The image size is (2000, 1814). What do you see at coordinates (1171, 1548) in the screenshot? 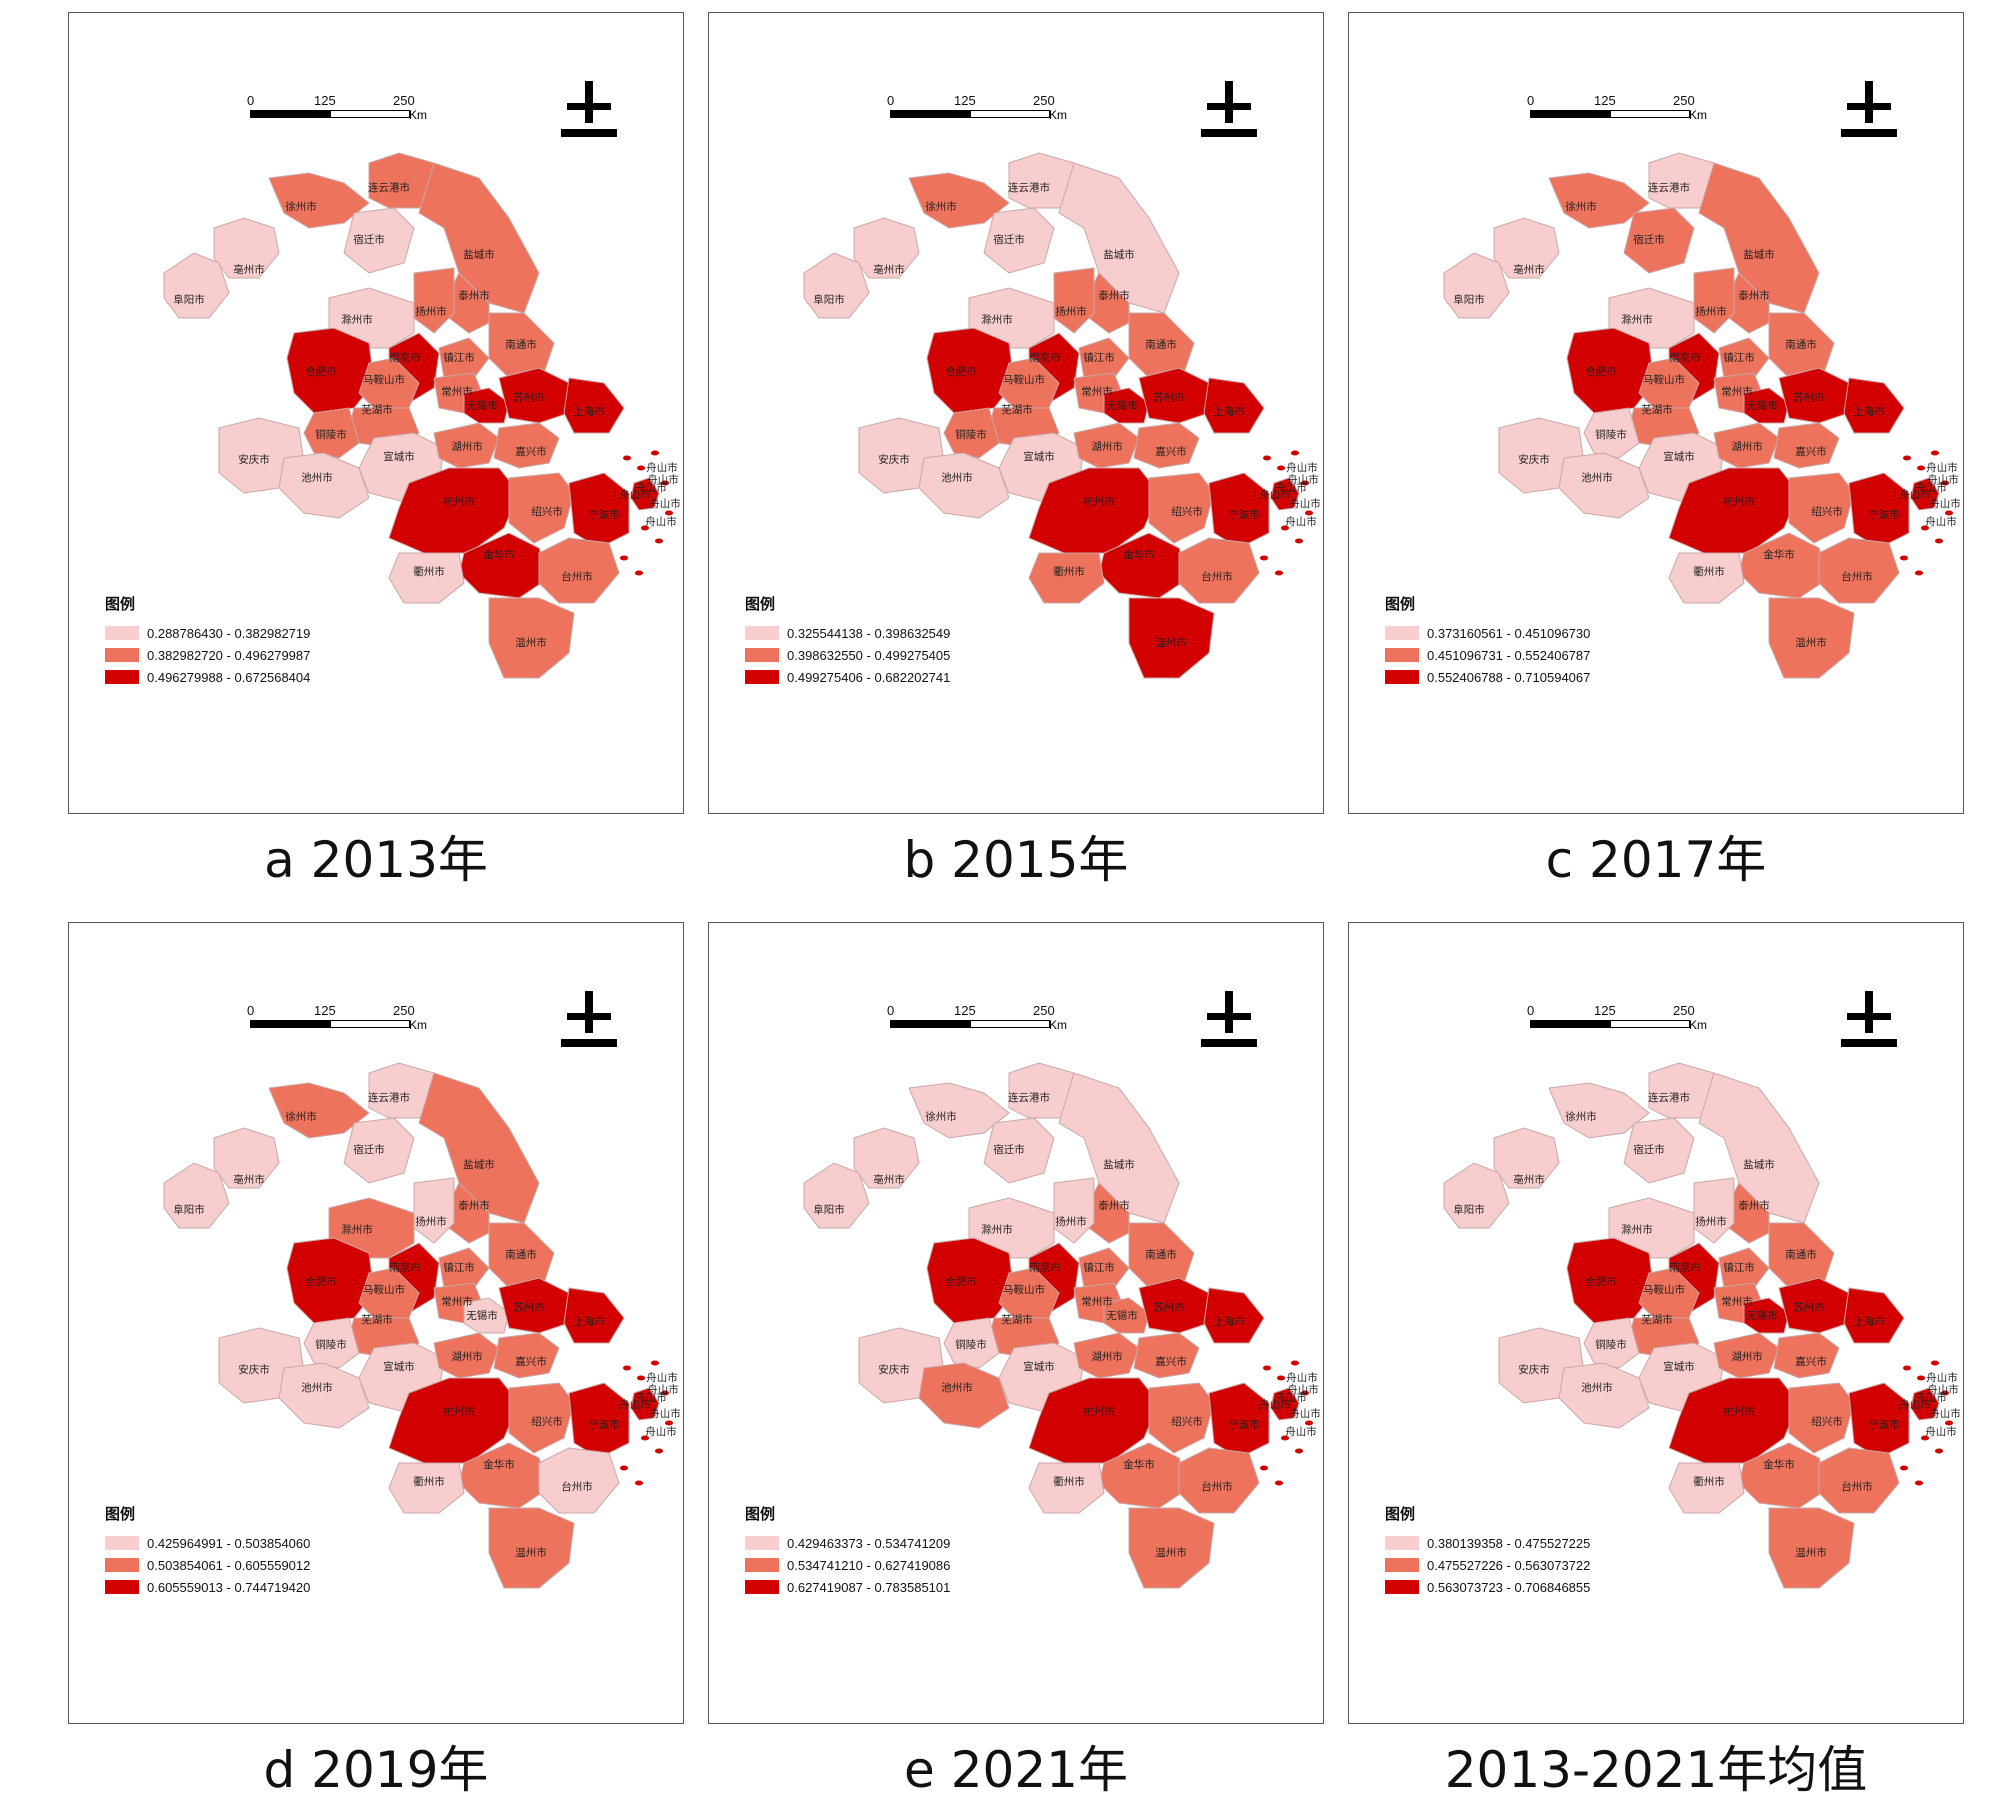
I see `region-温州市` at bounding box center [1171, 1548].